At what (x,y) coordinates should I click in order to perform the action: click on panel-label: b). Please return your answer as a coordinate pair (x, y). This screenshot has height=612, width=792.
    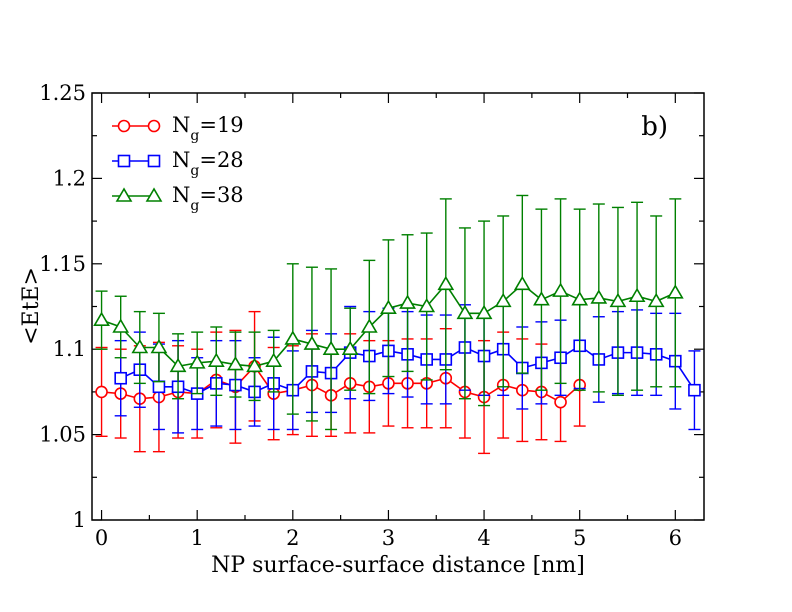
    Looking at the image, I should click on (654, 127).